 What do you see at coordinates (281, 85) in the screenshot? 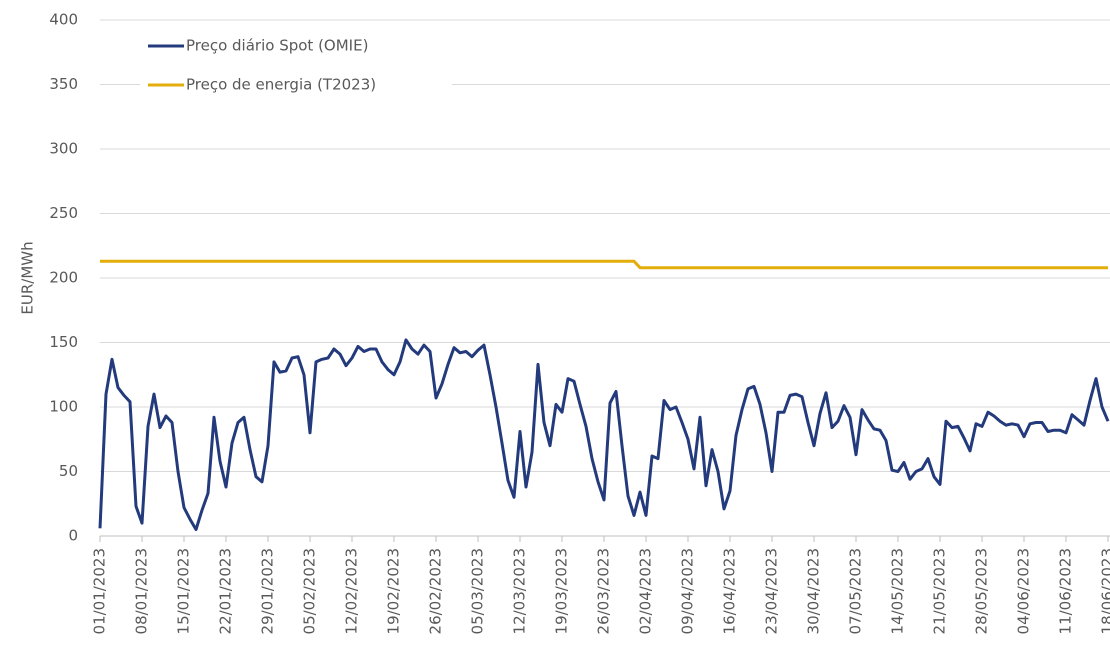
I see `legend-label: Preço de energia (T2023)` at bounding box center [281, 85].